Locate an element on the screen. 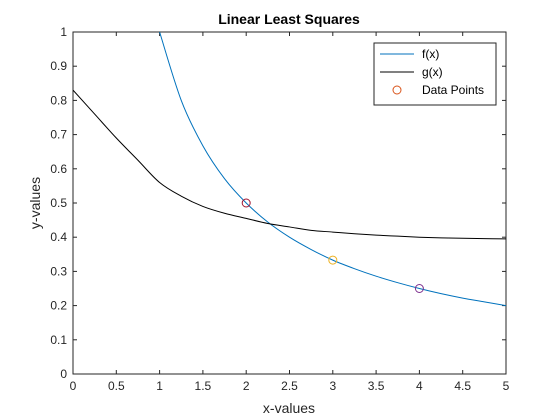 Image resolution: width=560 pixels, height=420 pixels. x-axis-label: x-values is located at coordinates (289, 408).